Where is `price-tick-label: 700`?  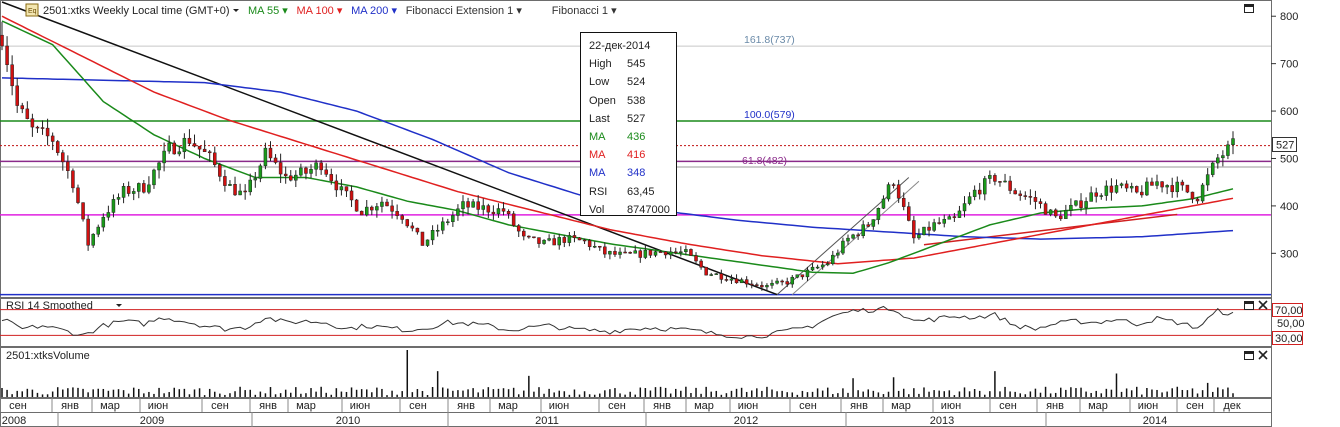
price-tick-label: 700 is located at coordinates (1289, 65).